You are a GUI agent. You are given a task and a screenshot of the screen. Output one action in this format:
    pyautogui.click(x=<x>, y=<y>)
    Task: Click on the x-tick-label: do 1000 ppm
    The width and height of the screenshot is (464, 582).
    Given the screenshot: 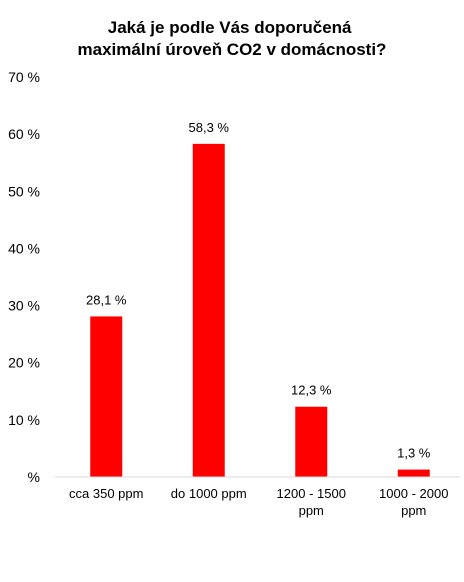 What is the action you would take?
    pyautogui.click(x=209, y=493)
    